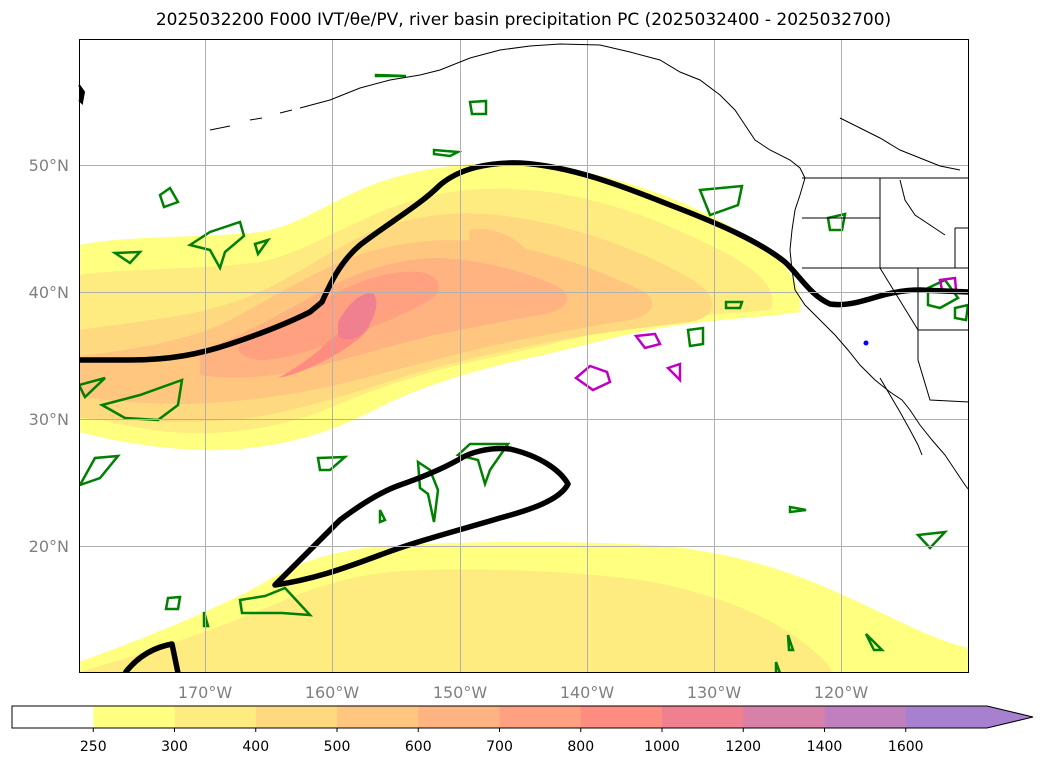  I want to click on lon-tick-label: 150°W, so click(460, 692).